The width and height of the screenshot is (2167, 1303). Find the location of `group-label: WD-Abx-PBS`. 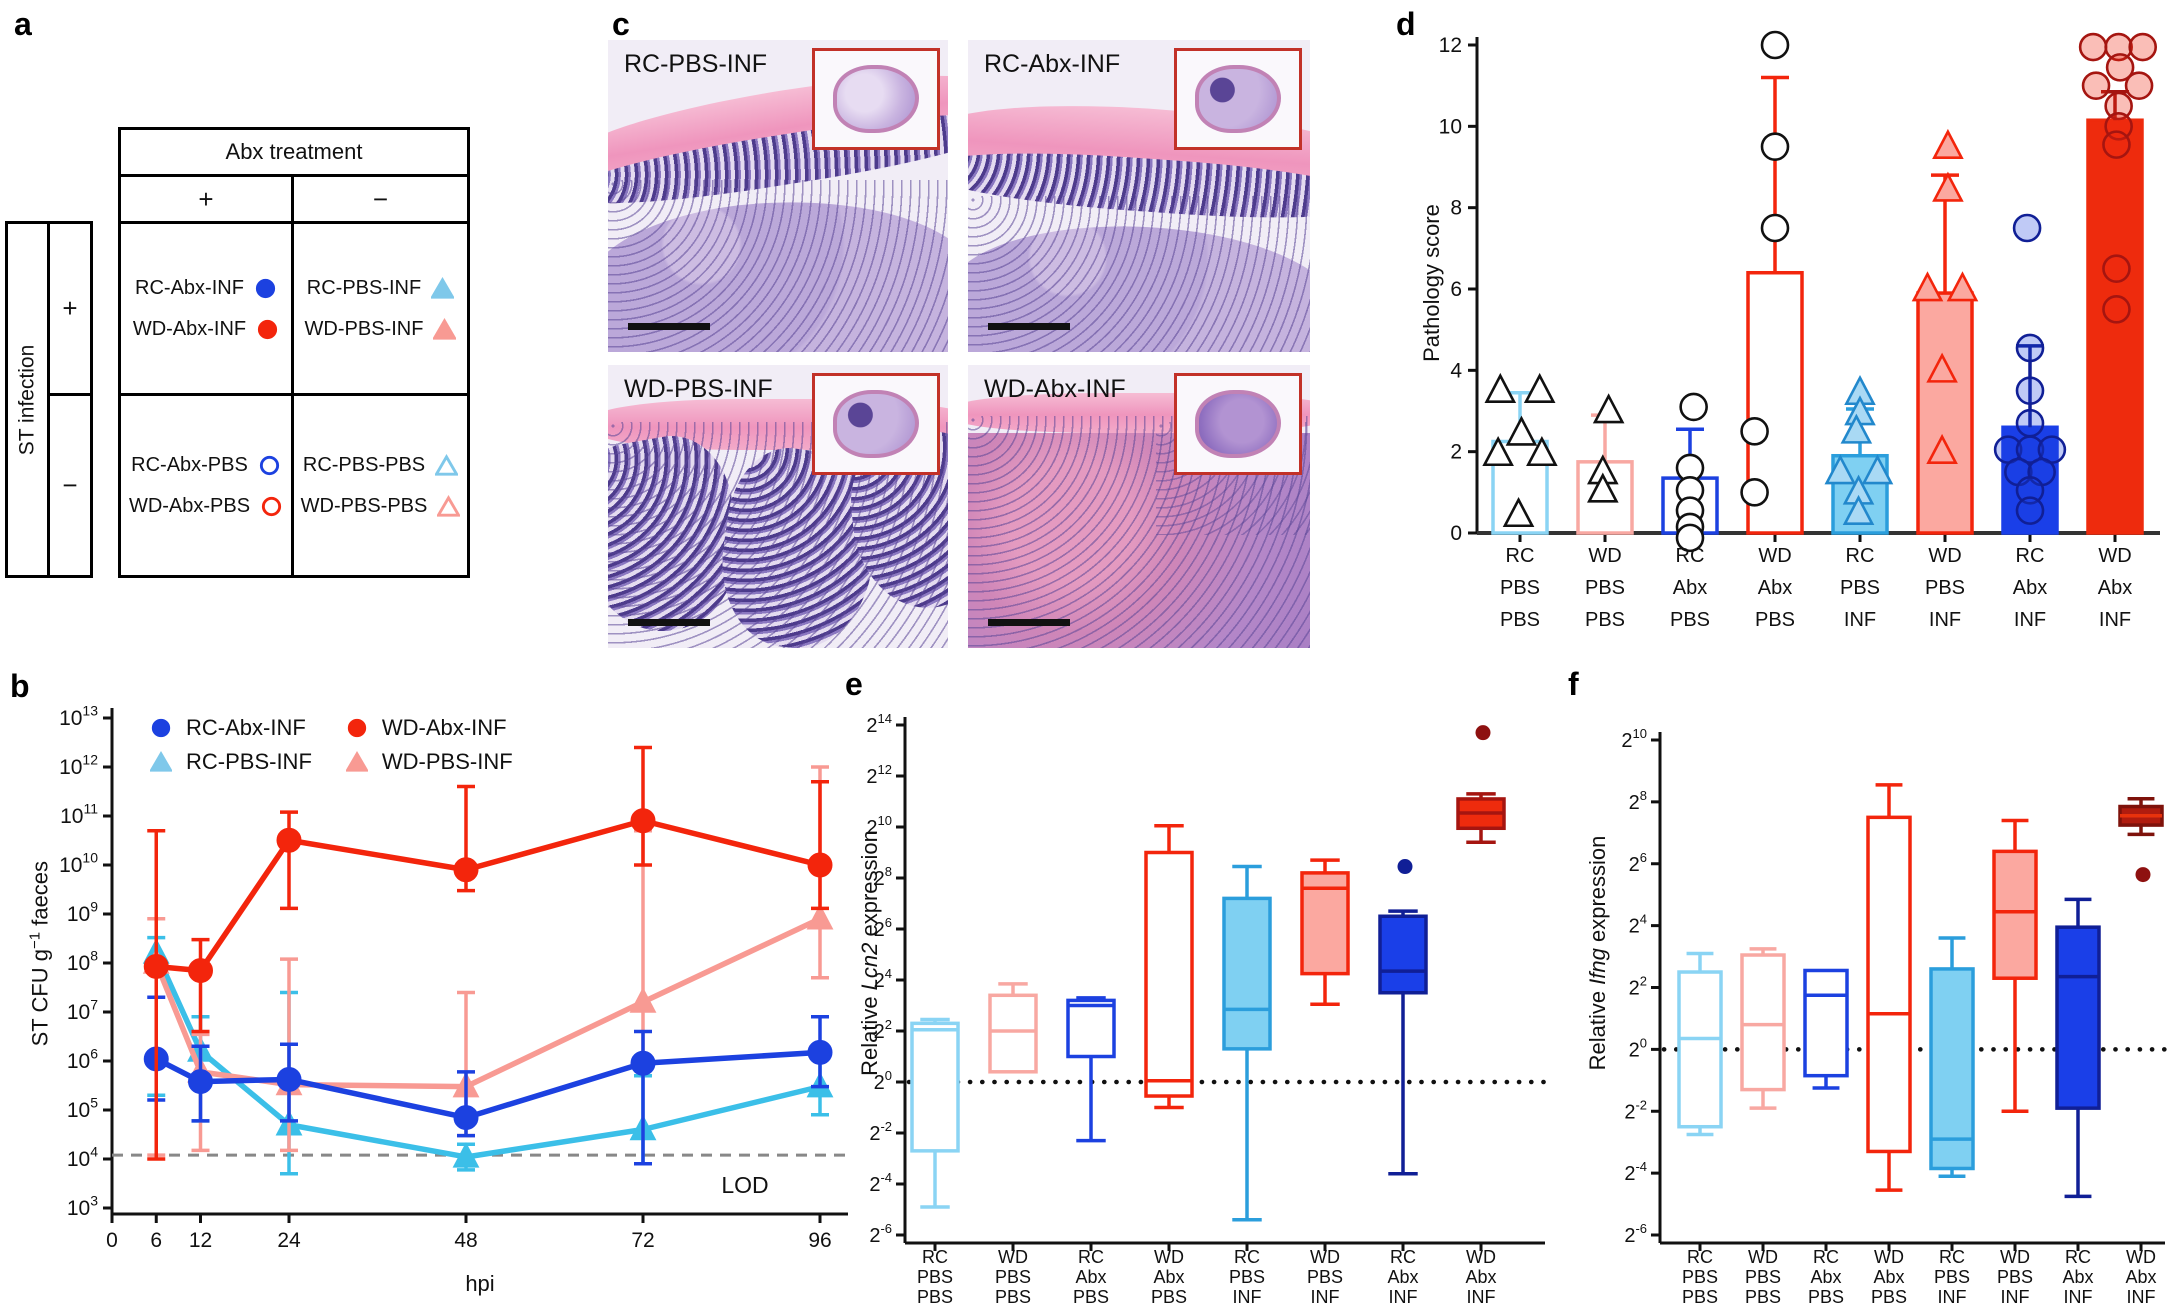

group-label: WD-Abx-PBS is located at coordinates (189, 505).